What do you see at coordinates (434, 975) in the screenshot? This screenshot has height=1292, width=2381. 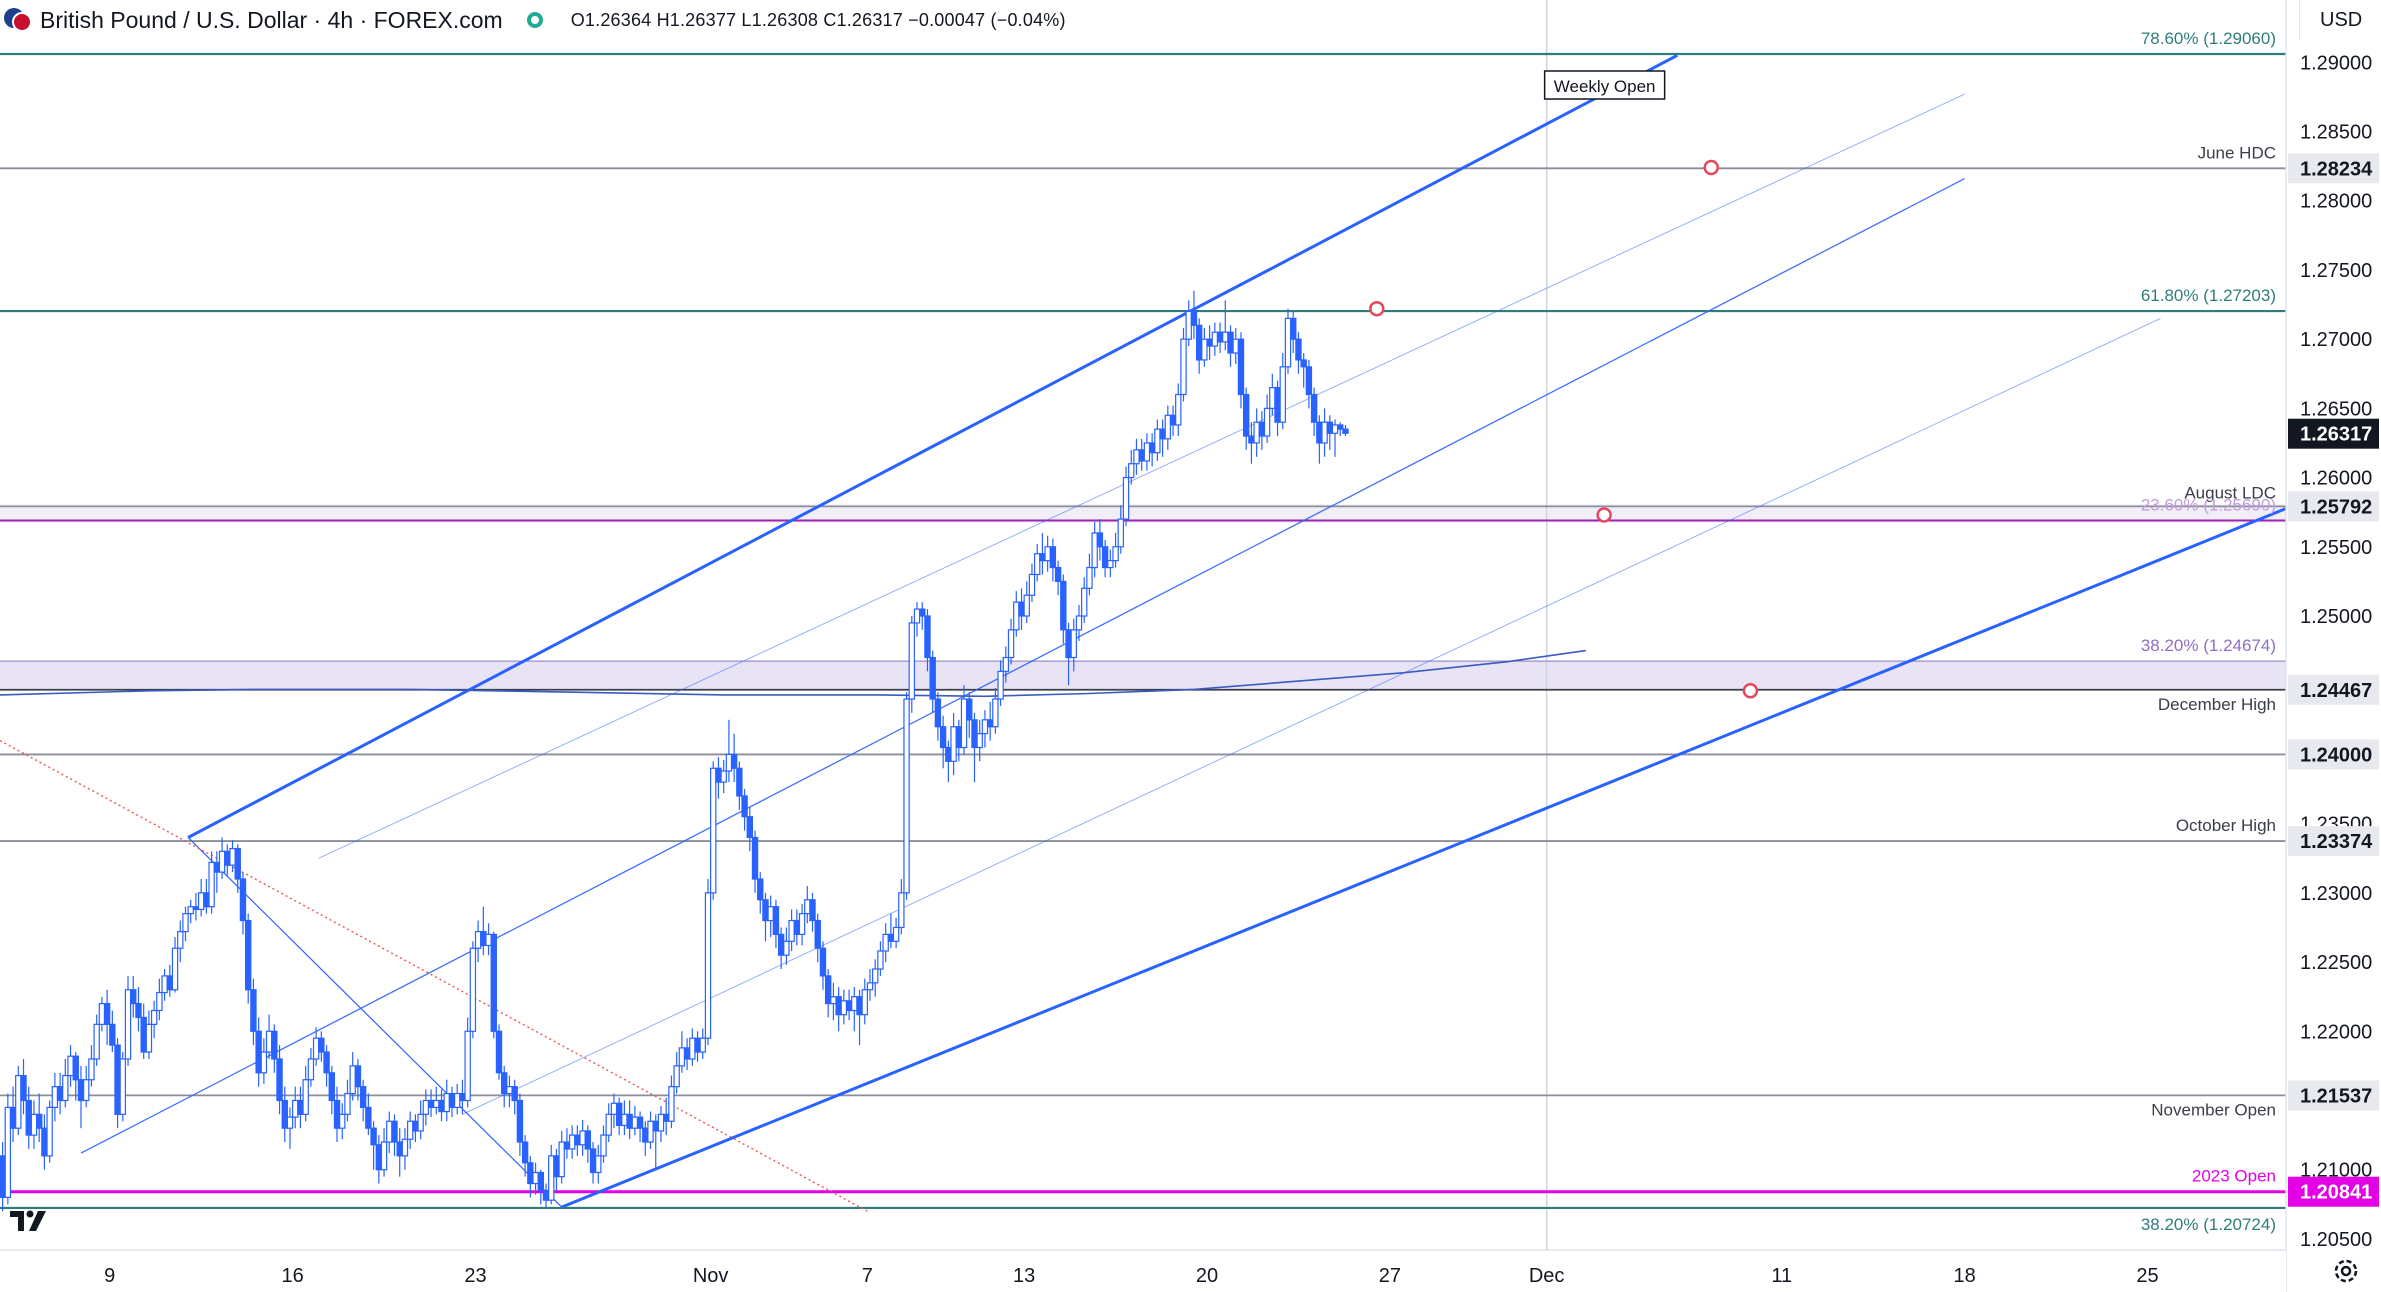 I see `dotted-trend-line` at bounding box center [434, 975].